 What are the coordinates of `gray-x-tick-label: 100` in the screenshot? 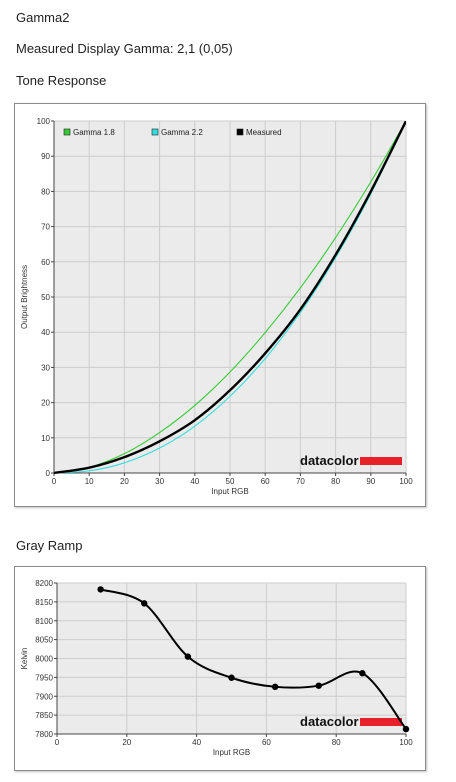 It's located at (406, 742).